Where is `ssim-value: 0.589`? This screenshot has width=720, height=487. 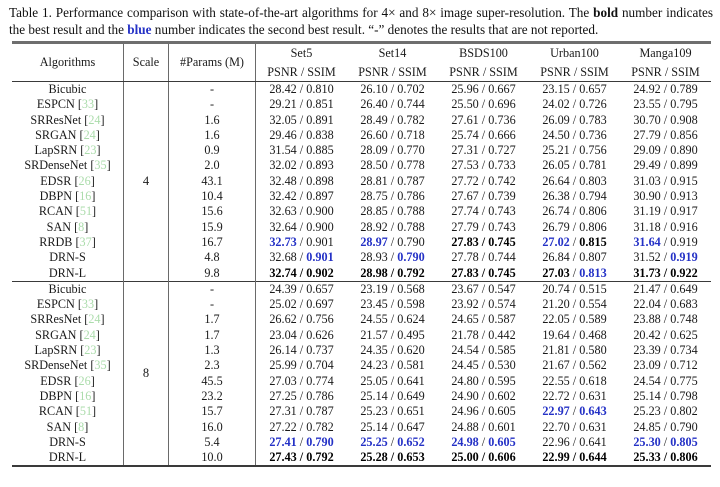 ssim-value: 0.589 is located at coordinates (593, 319).